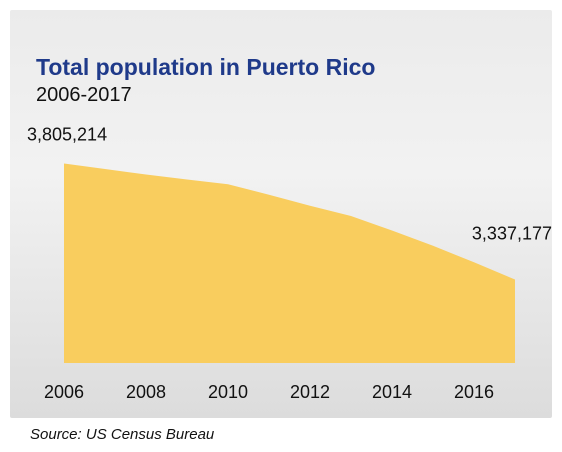 The image size is (562, 452). I want to click on x-tick-label: 2008, so click(146, 392).